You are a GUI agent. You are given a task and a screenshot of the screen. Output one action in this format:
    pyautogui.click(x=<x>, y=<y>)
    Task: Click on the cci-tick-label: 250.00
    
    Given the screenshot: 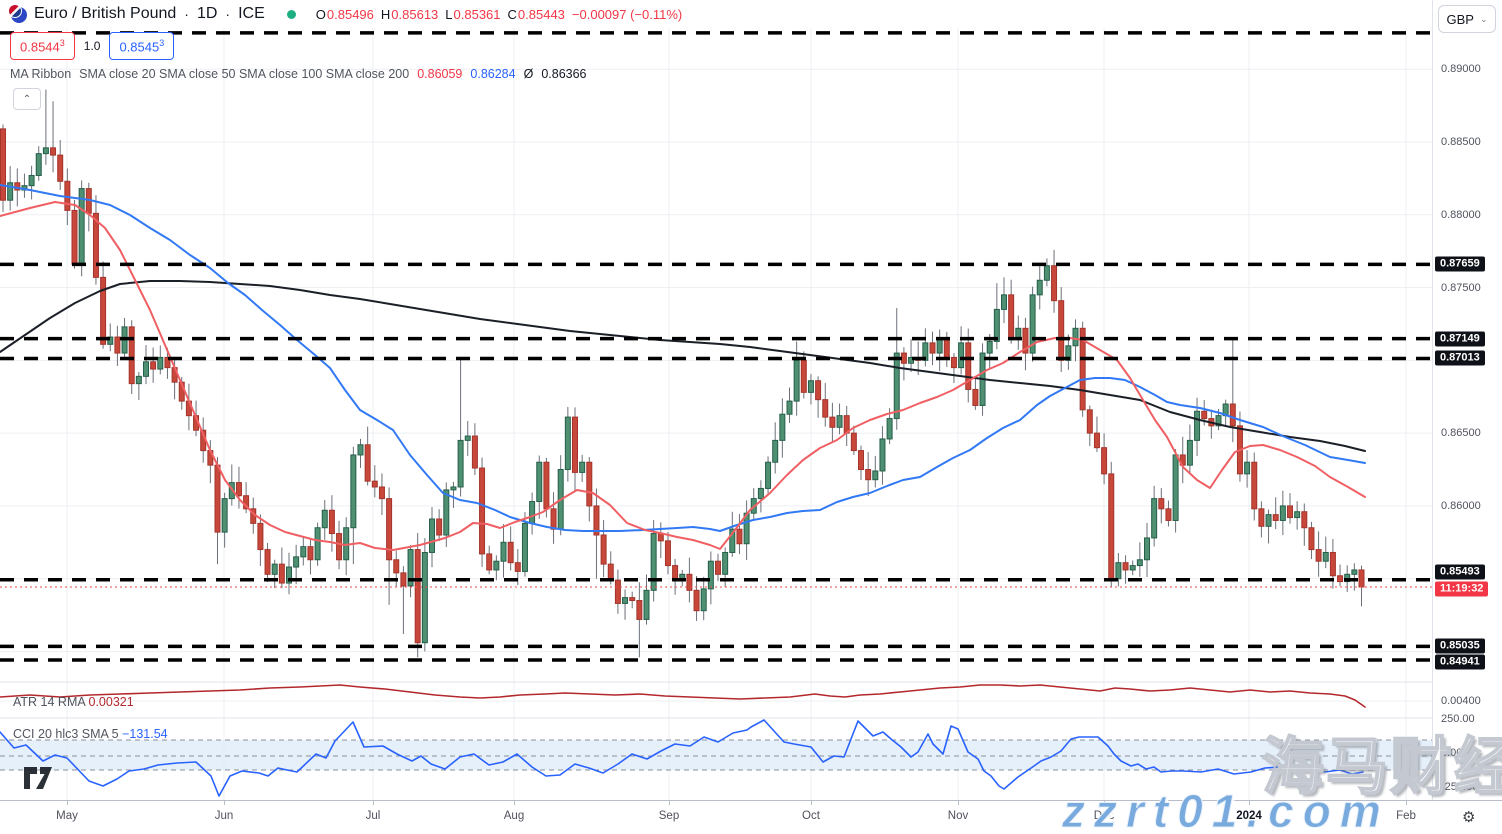 What is the action you would take?
    pyautogui.click(x=1458, y=719)
    